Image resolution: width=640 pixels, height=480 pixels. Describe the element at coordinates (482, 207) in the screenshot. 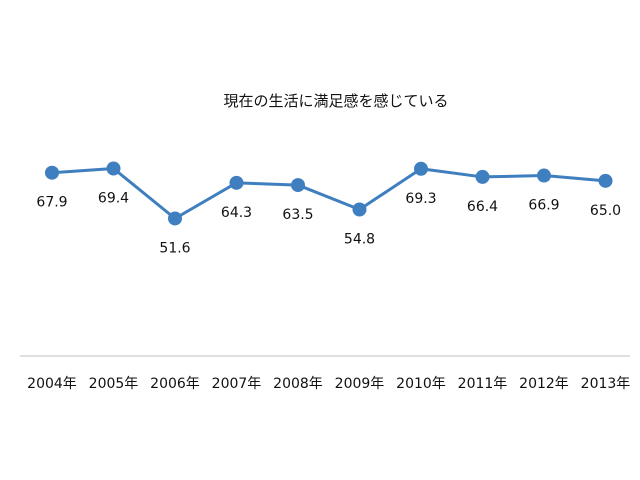

I see `data-label: 66.4` at that location.